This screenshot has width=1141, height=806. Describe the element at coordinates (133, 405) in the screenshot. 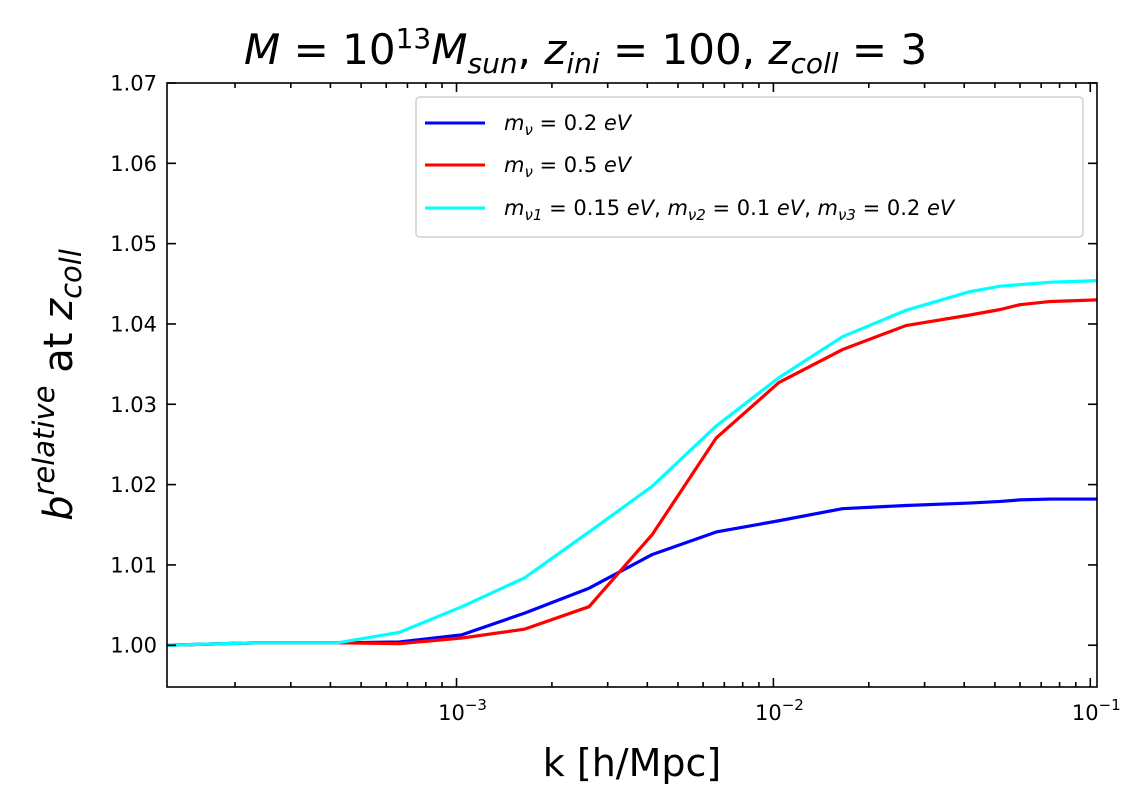

I see `y-tick-label: 1.03` at that location.